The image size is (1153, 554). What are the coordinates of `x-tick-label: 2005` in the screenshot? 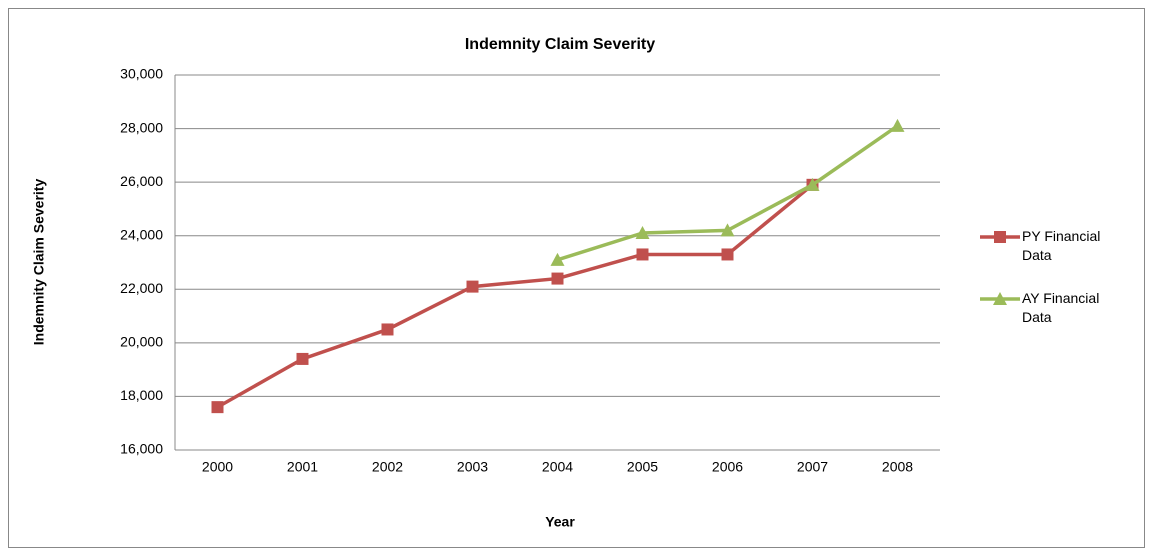 It's located at (642, 467).